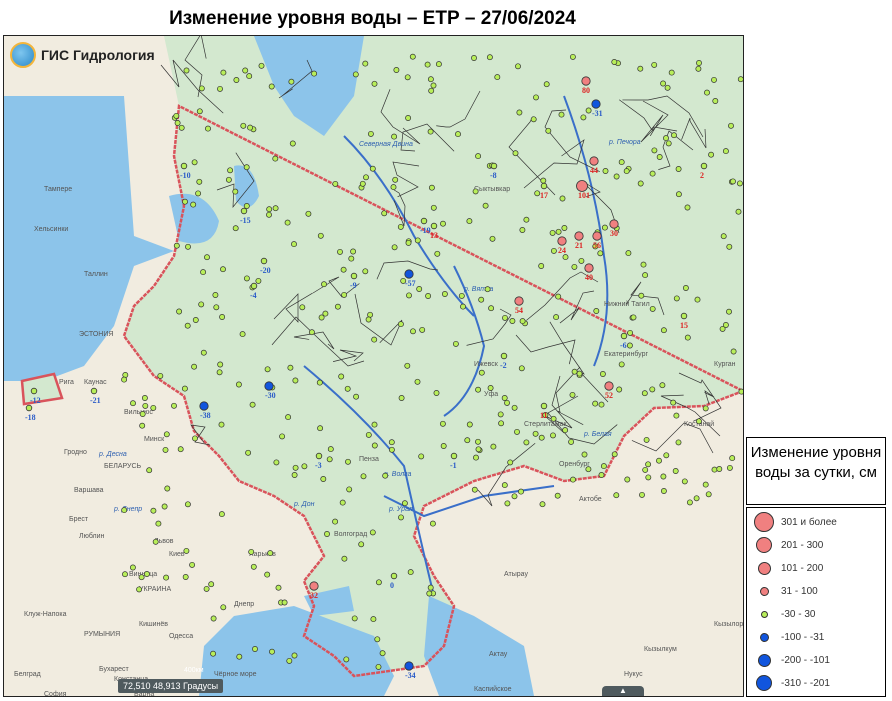 Image resolution: width=892 pixels, height=701 pixels. I want to click on city-label: Киев, so click(177, 554).